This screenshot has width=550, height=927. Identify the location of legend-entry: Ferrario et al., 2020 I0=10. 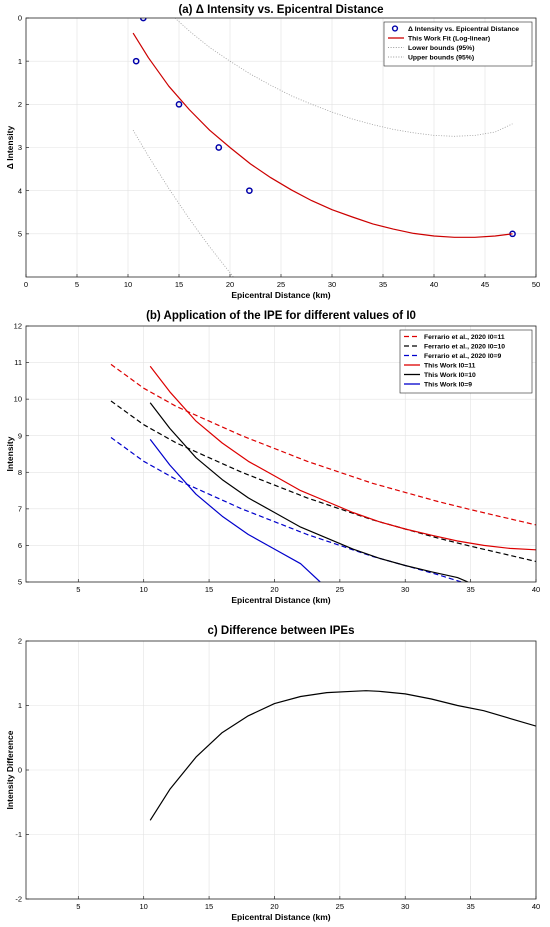
(464, 346).